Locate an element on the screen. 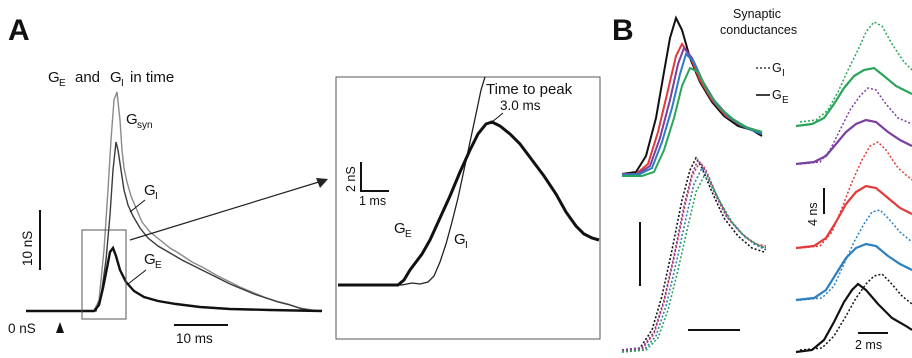 The image size is (912, 358). stack-ge-green is located at coordinates (853, 97).